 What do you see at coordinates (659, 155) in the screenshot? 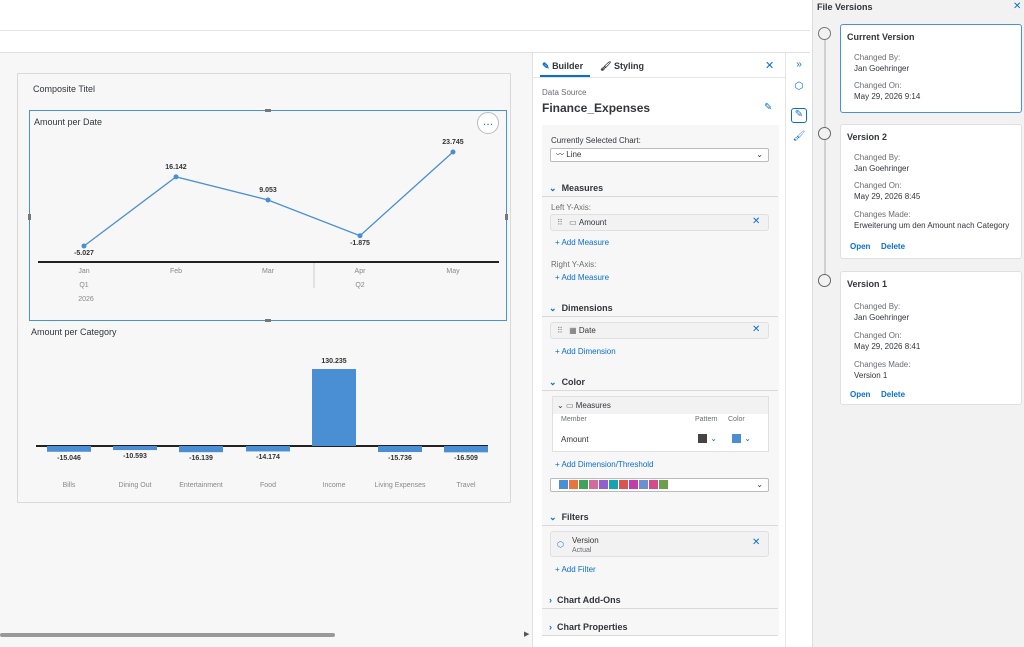
I see `chart-type-select: 〰 Line ⌄` at bounding box center [659, 155].